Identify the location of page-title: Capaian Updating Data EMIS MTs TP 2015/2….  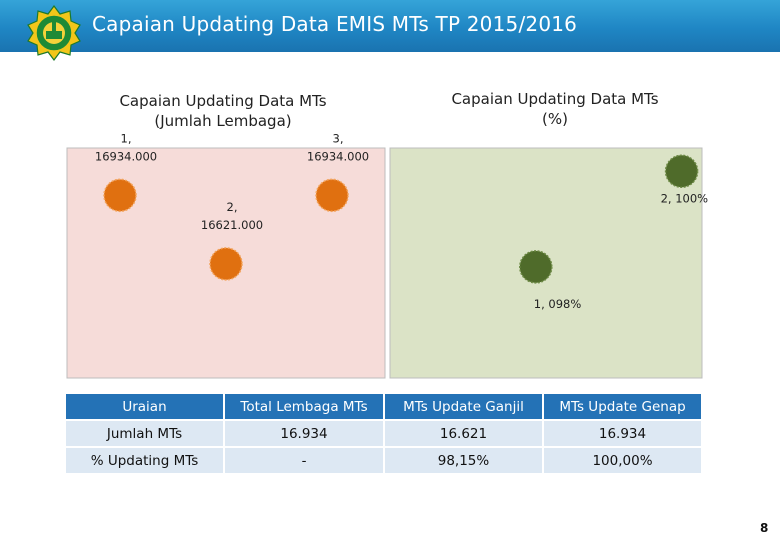
(335, 24).